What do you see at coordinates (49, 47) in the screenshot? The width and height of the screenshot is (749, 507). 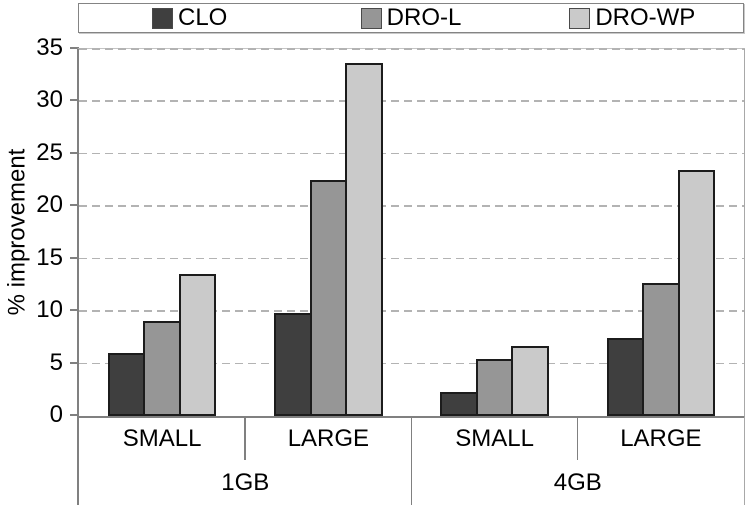 I see `y-tick-label: 35` at bounding box center [49, 47].